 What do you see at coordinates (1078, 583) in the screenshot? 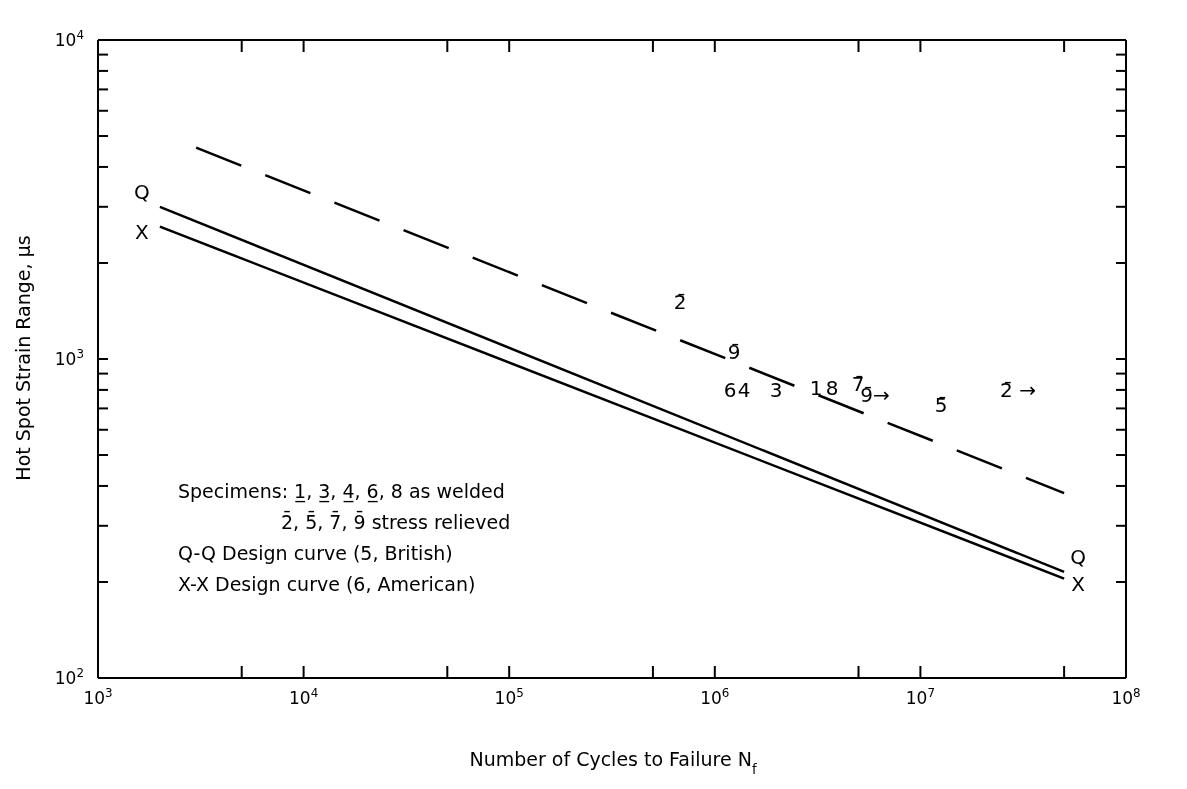
I see `legend-label: X` at bounding box center [1078, 583].